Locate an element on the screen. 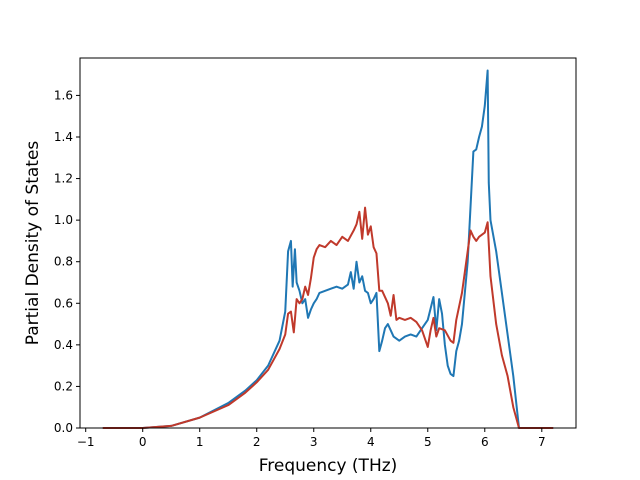  x-tick-label: 7 is located at coordinates (542, 442).